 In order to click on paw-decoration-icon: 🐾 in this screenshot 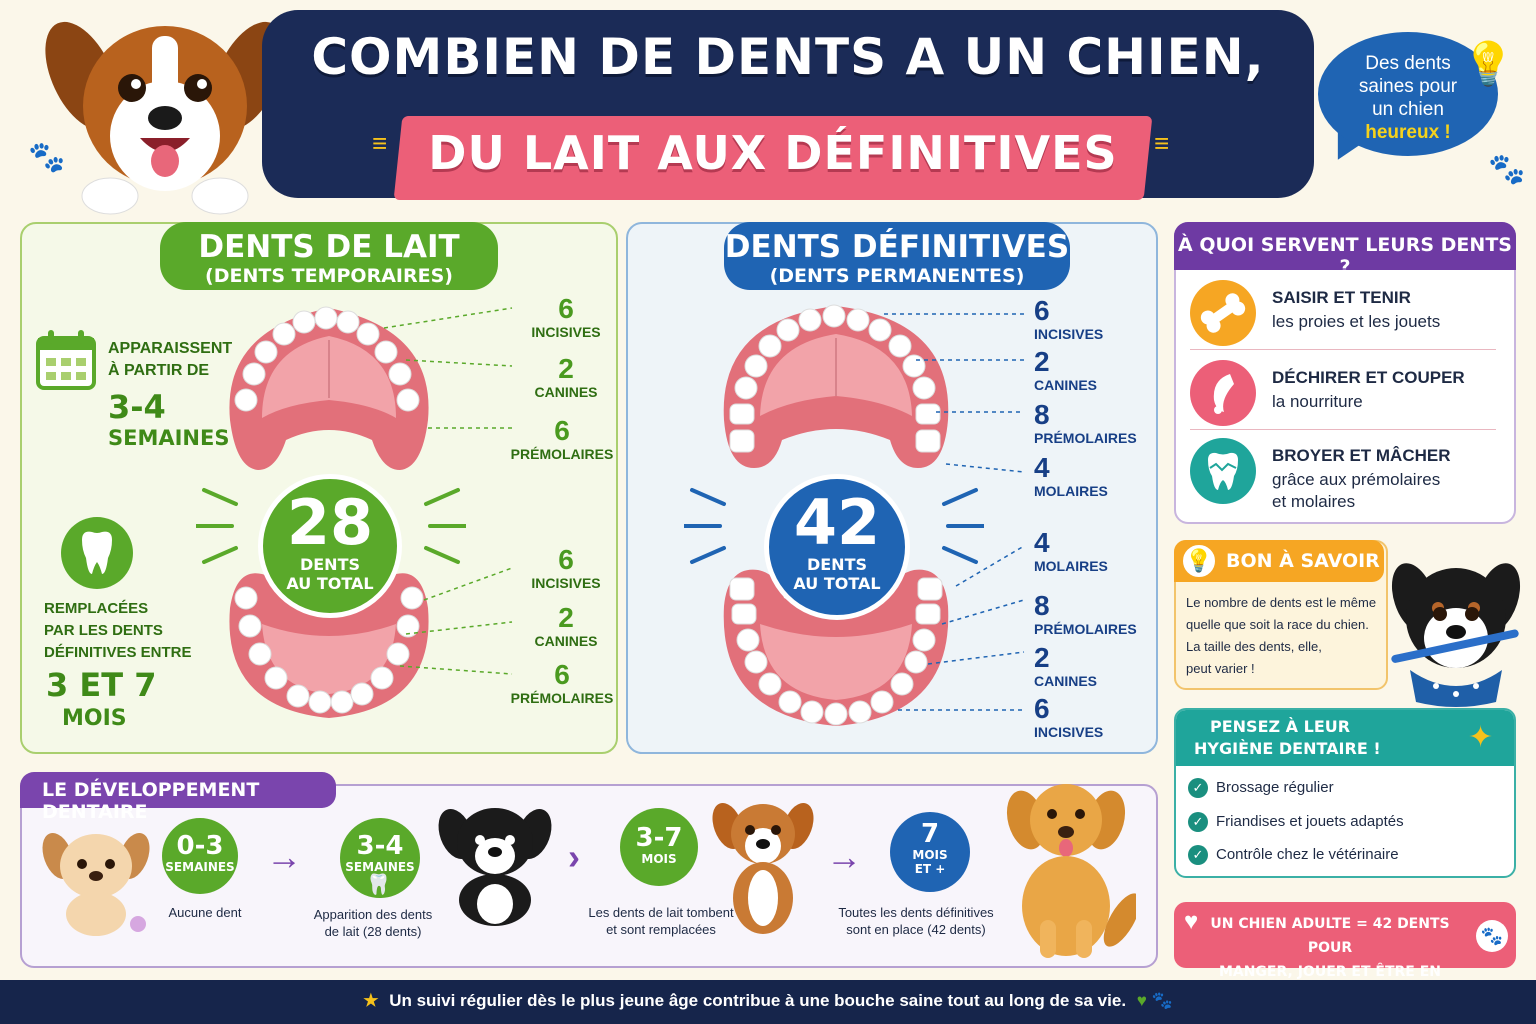, I will do `click(1507, 169)`.